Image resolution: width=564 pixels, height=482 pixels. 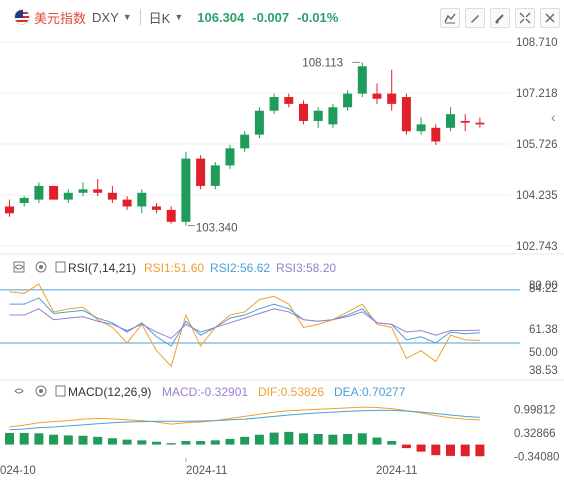 What do you see at coordinates (217, 229) in the screenshot?
I see `low-label: 103.340` at bounding box center [217, 229].